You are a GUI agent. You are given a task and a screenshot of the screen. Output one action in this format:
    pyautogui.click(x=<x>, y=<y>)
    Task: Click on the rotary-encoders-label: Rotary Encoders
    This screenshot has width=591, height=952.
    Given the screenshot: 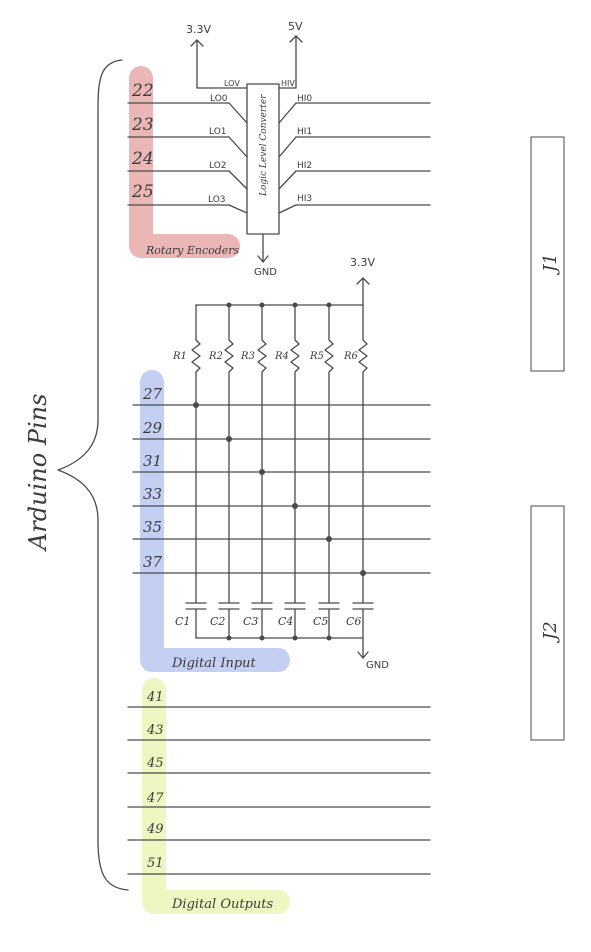 What is the action you would take?
    pyautogui.click(x=192, y=250)
    